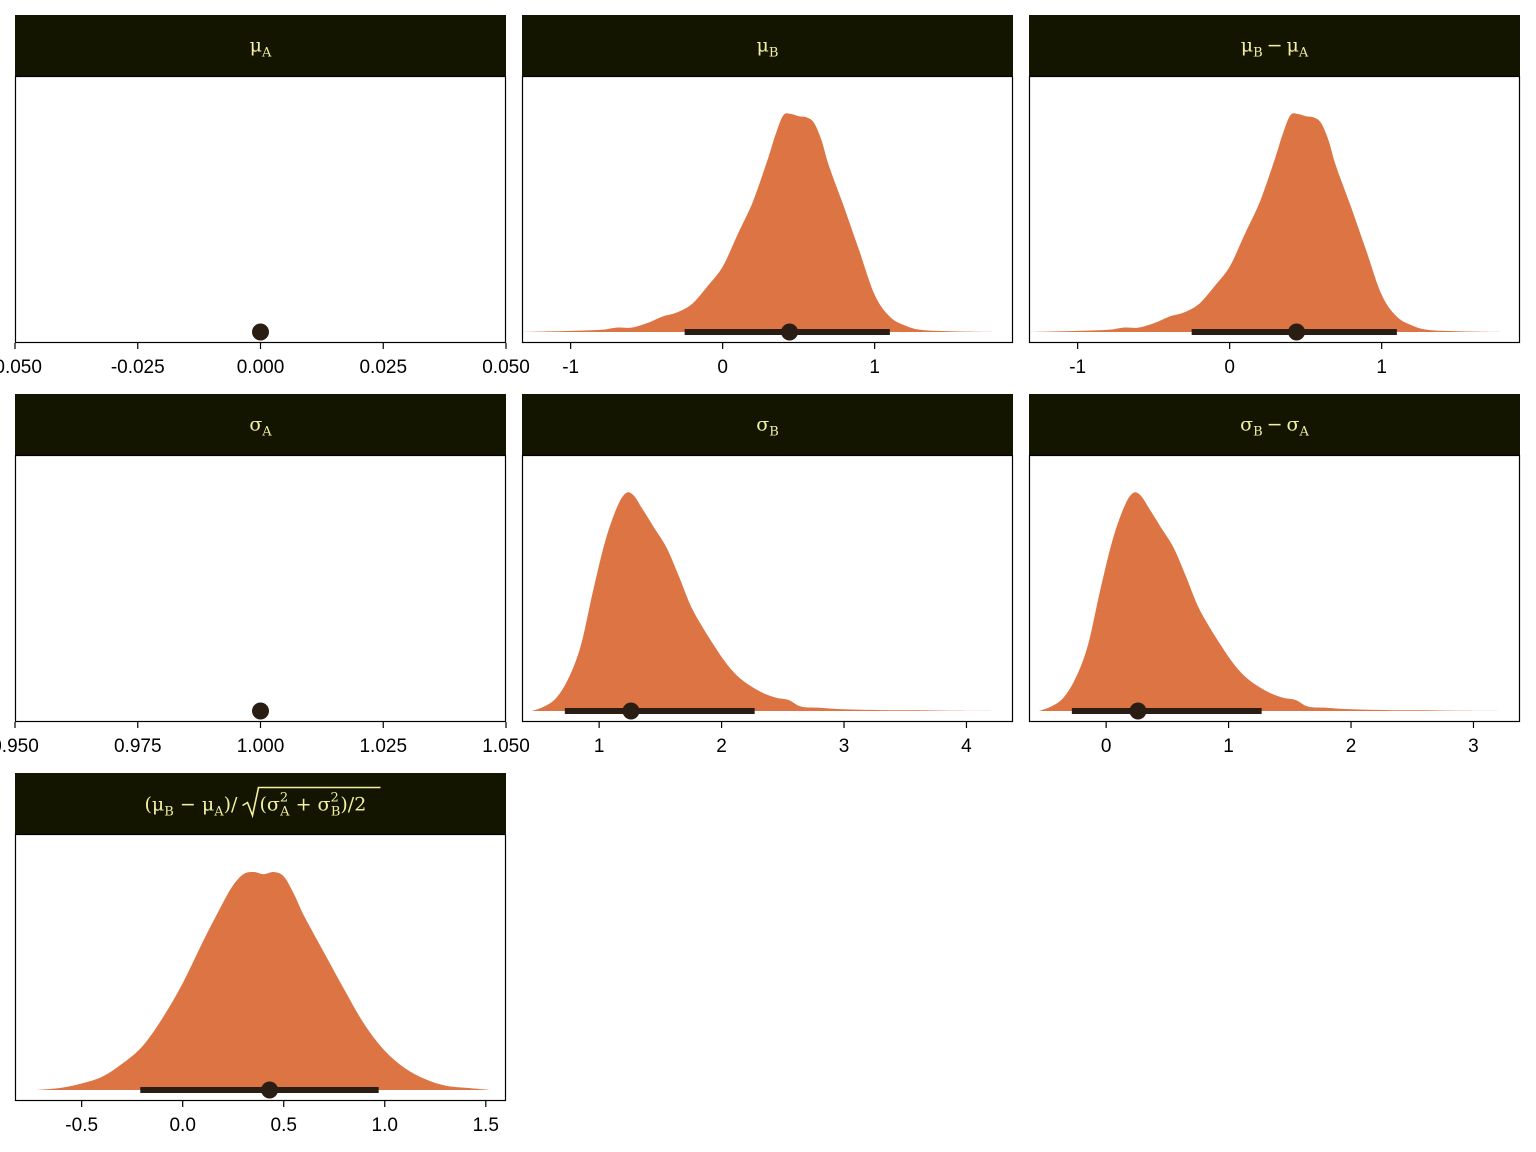 The width and height of the screenshot is (1536, 1152). I want to click on strip-title: (μB − μA)/, so click(191, 807).